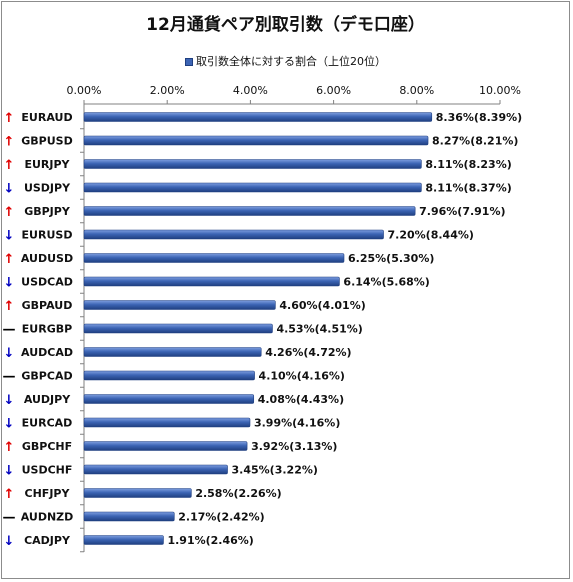 Image resolution: width=573 pixels, height=582 pixels. What do you see at coordinates (47, 282) in the screenshot?
I see `category-label: USDCAD` at bounding box center [47, 282].